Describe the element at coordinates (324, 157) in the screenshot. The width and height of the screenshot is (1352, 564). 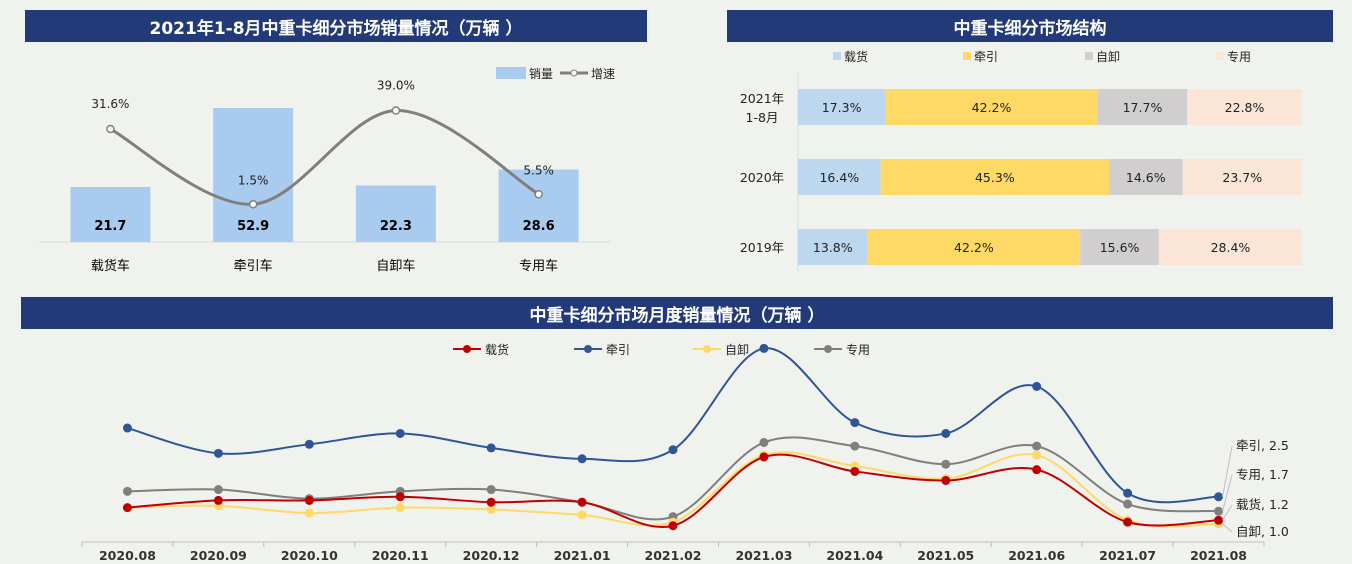
I see `growth-line` at that location.